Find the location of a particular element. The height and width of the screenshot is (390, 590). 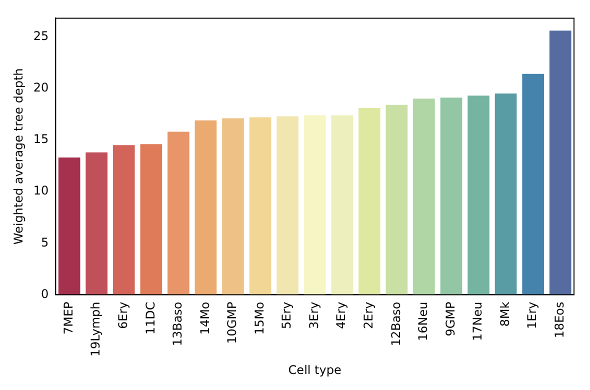

x-tick-label: 11DC is located at coordinates (150, 318).